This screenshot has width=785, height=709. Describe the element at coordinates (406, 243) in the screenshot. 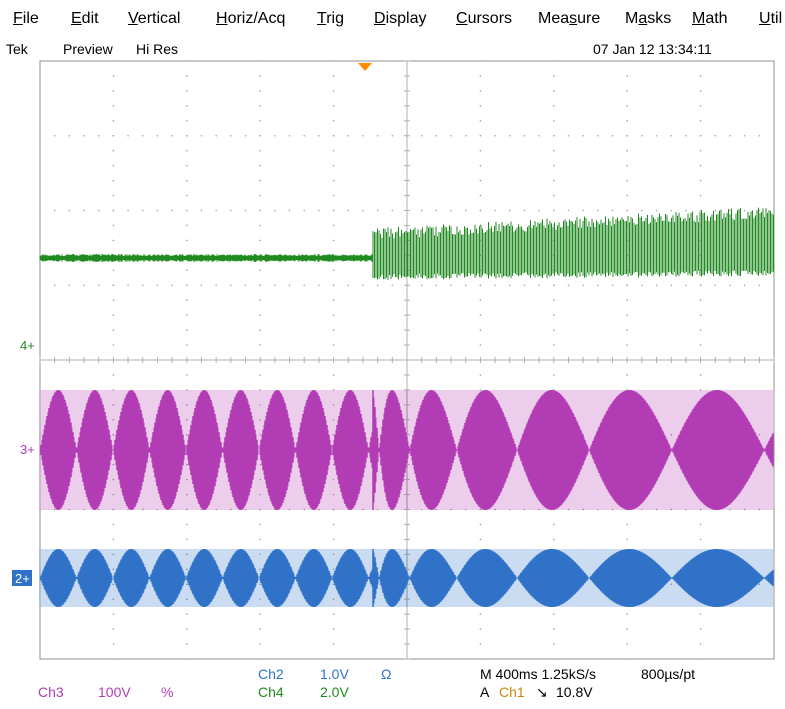

I see `ch4-waveform` at that location.